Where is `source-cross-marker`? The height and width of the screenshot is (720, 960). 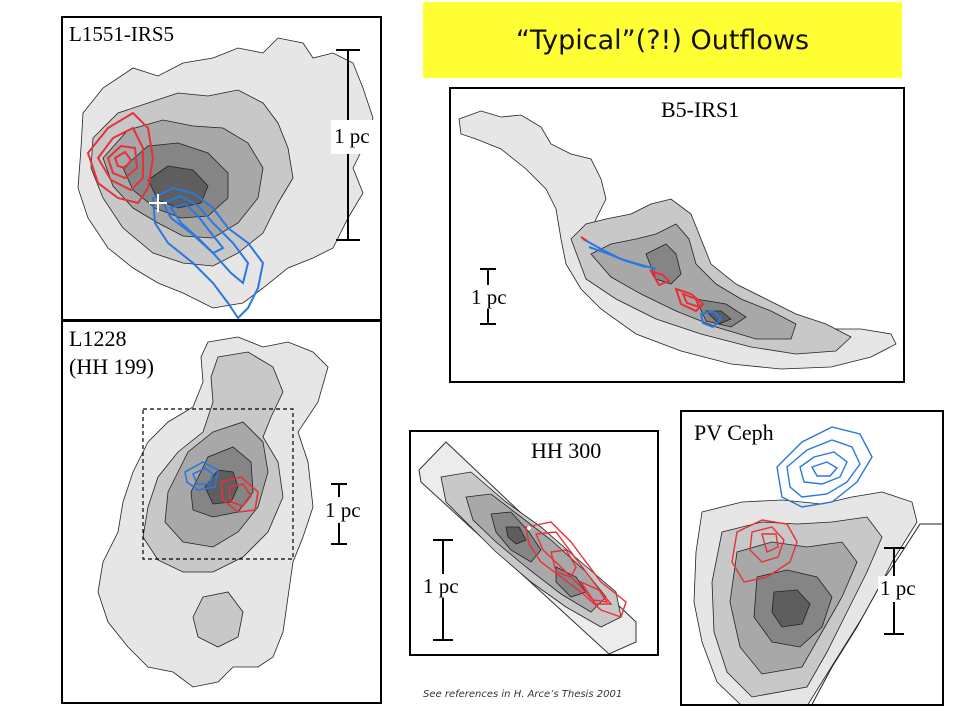 source-cross-marker is located at coordinates (158, 203).